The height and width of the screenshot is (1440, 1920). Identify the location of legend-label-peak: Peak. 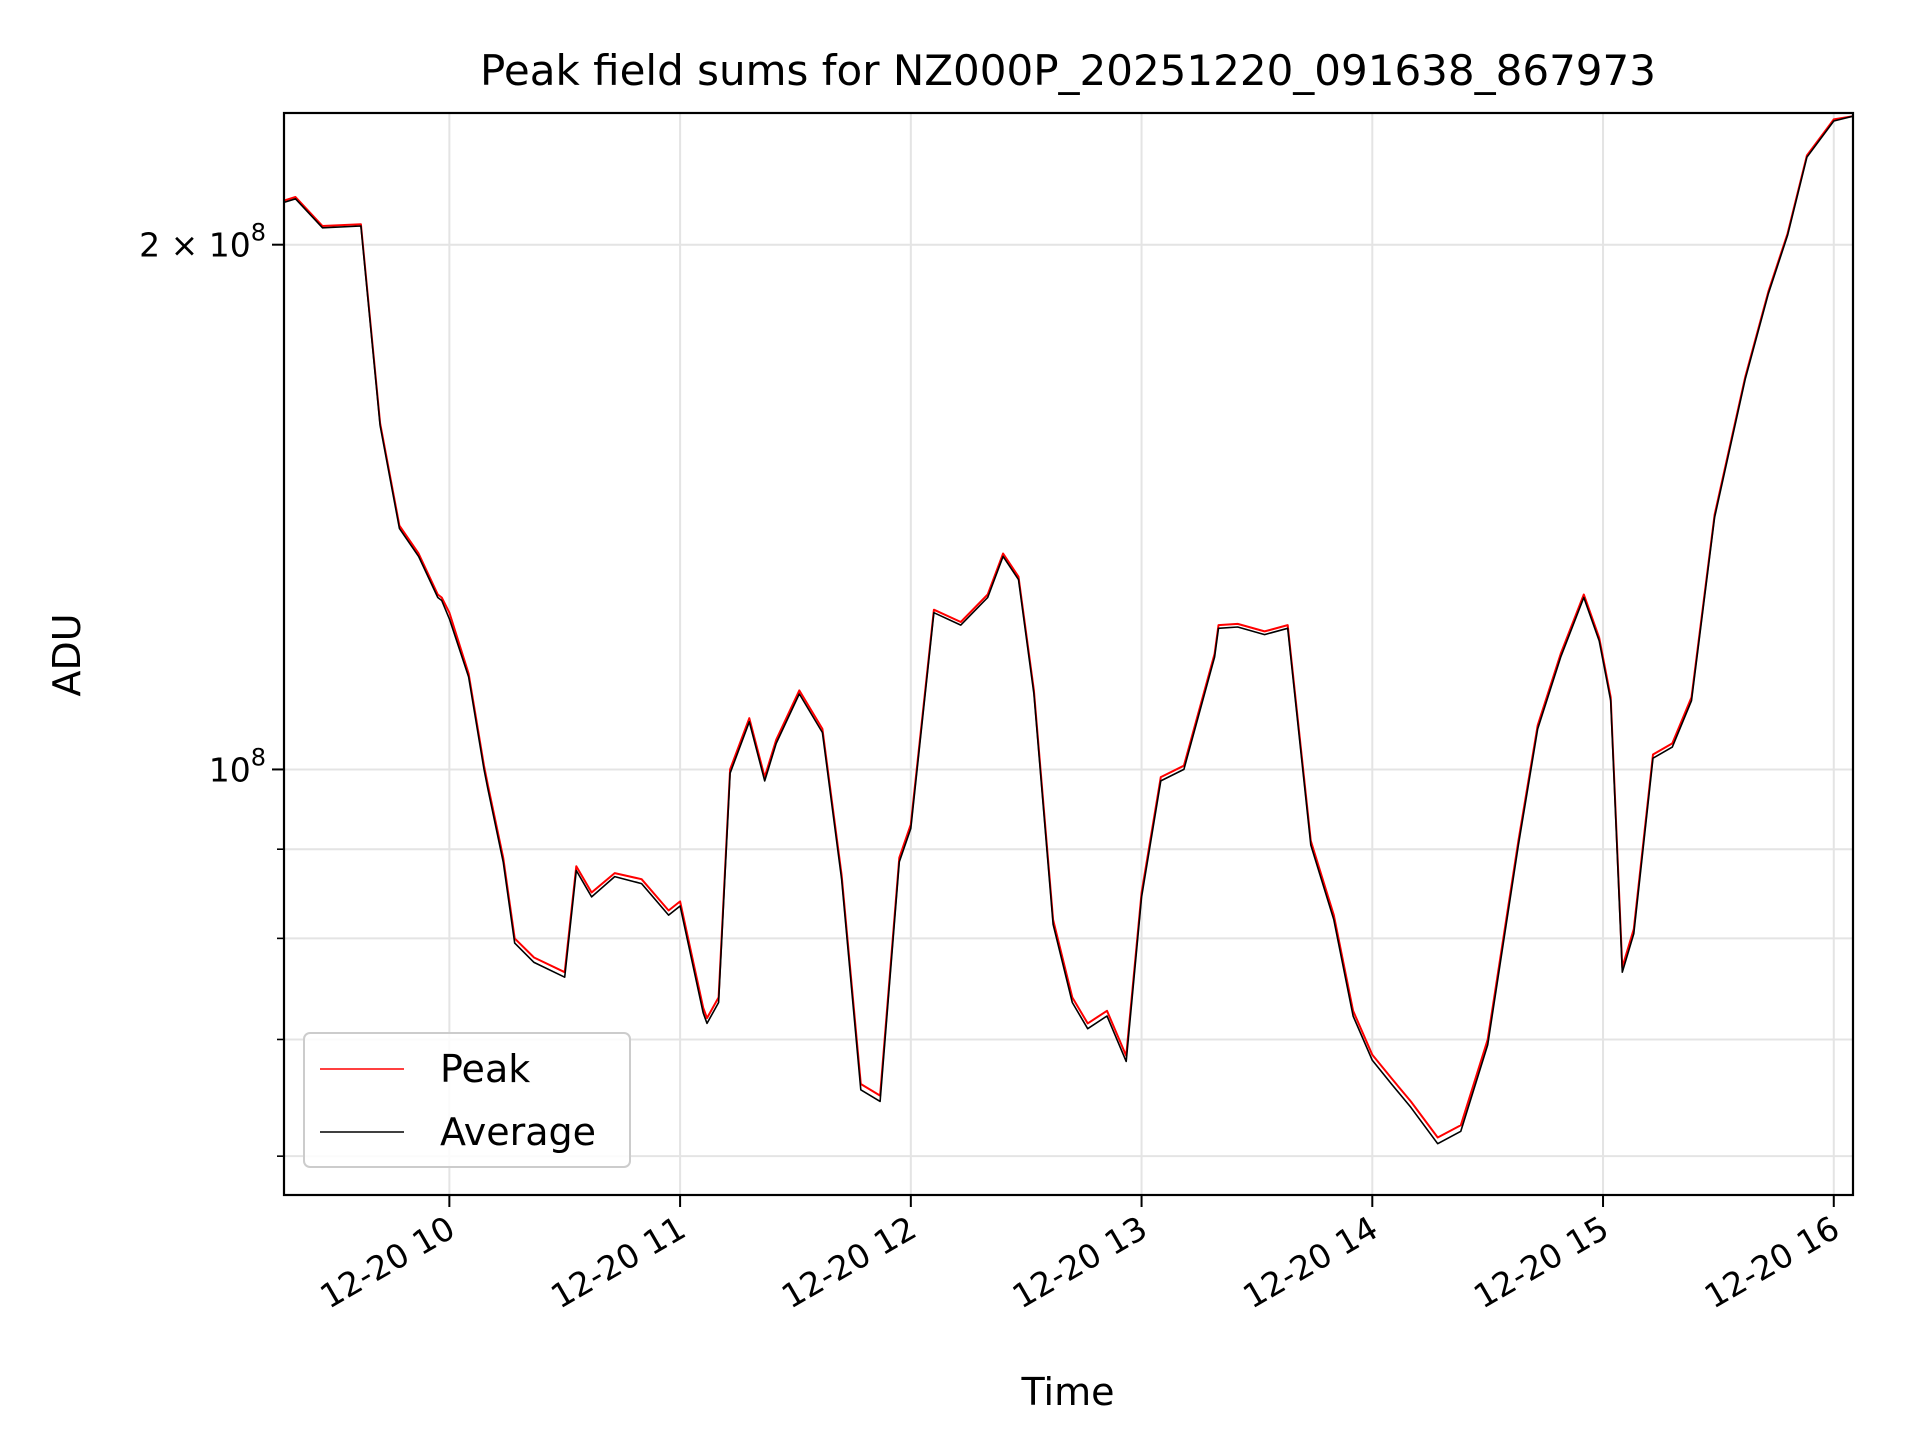
(485, 1069).